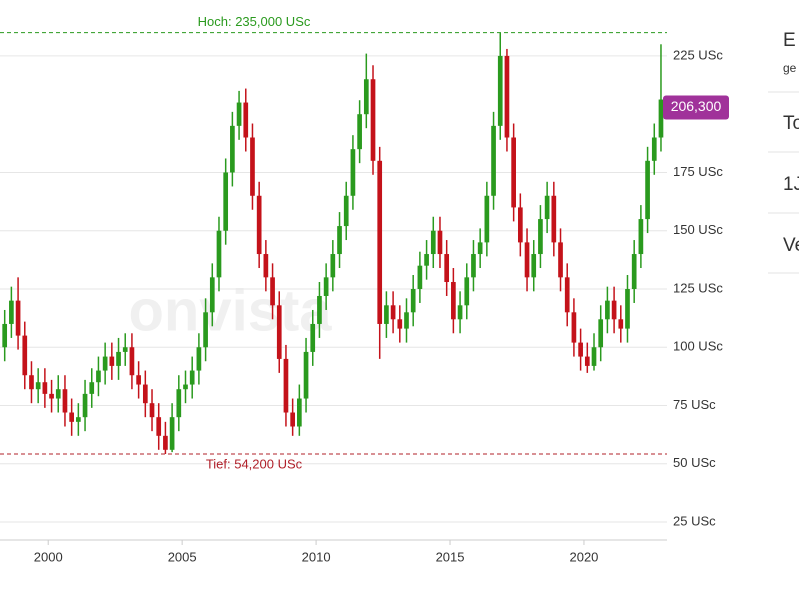 The width and height of the screenshot is (799, 594). I want to click on reference-label: Hoch: 235,000 USc, so click(254, 21).